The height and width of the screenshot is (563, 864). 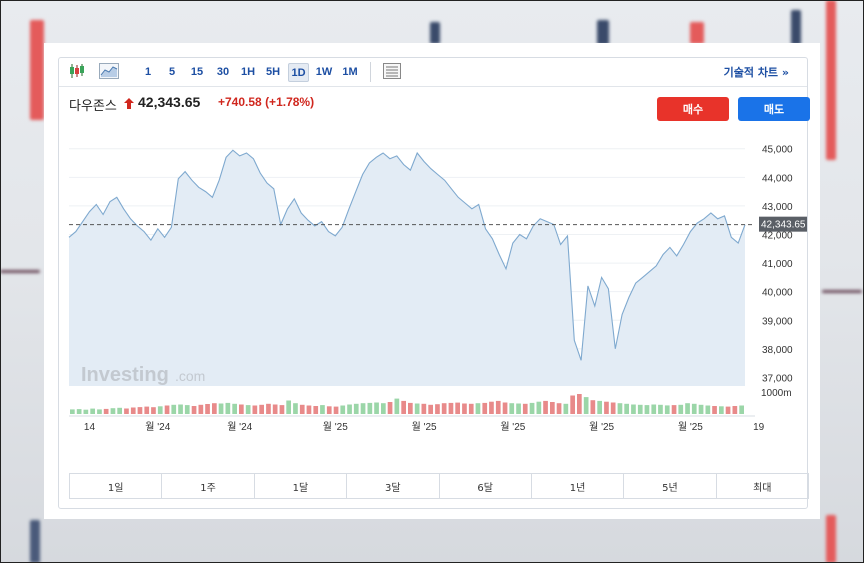 What do you see at coordinates (93, 106) in the screenshot?
I see `instrument-name: 다우존스` at bounding box center [93, 106].